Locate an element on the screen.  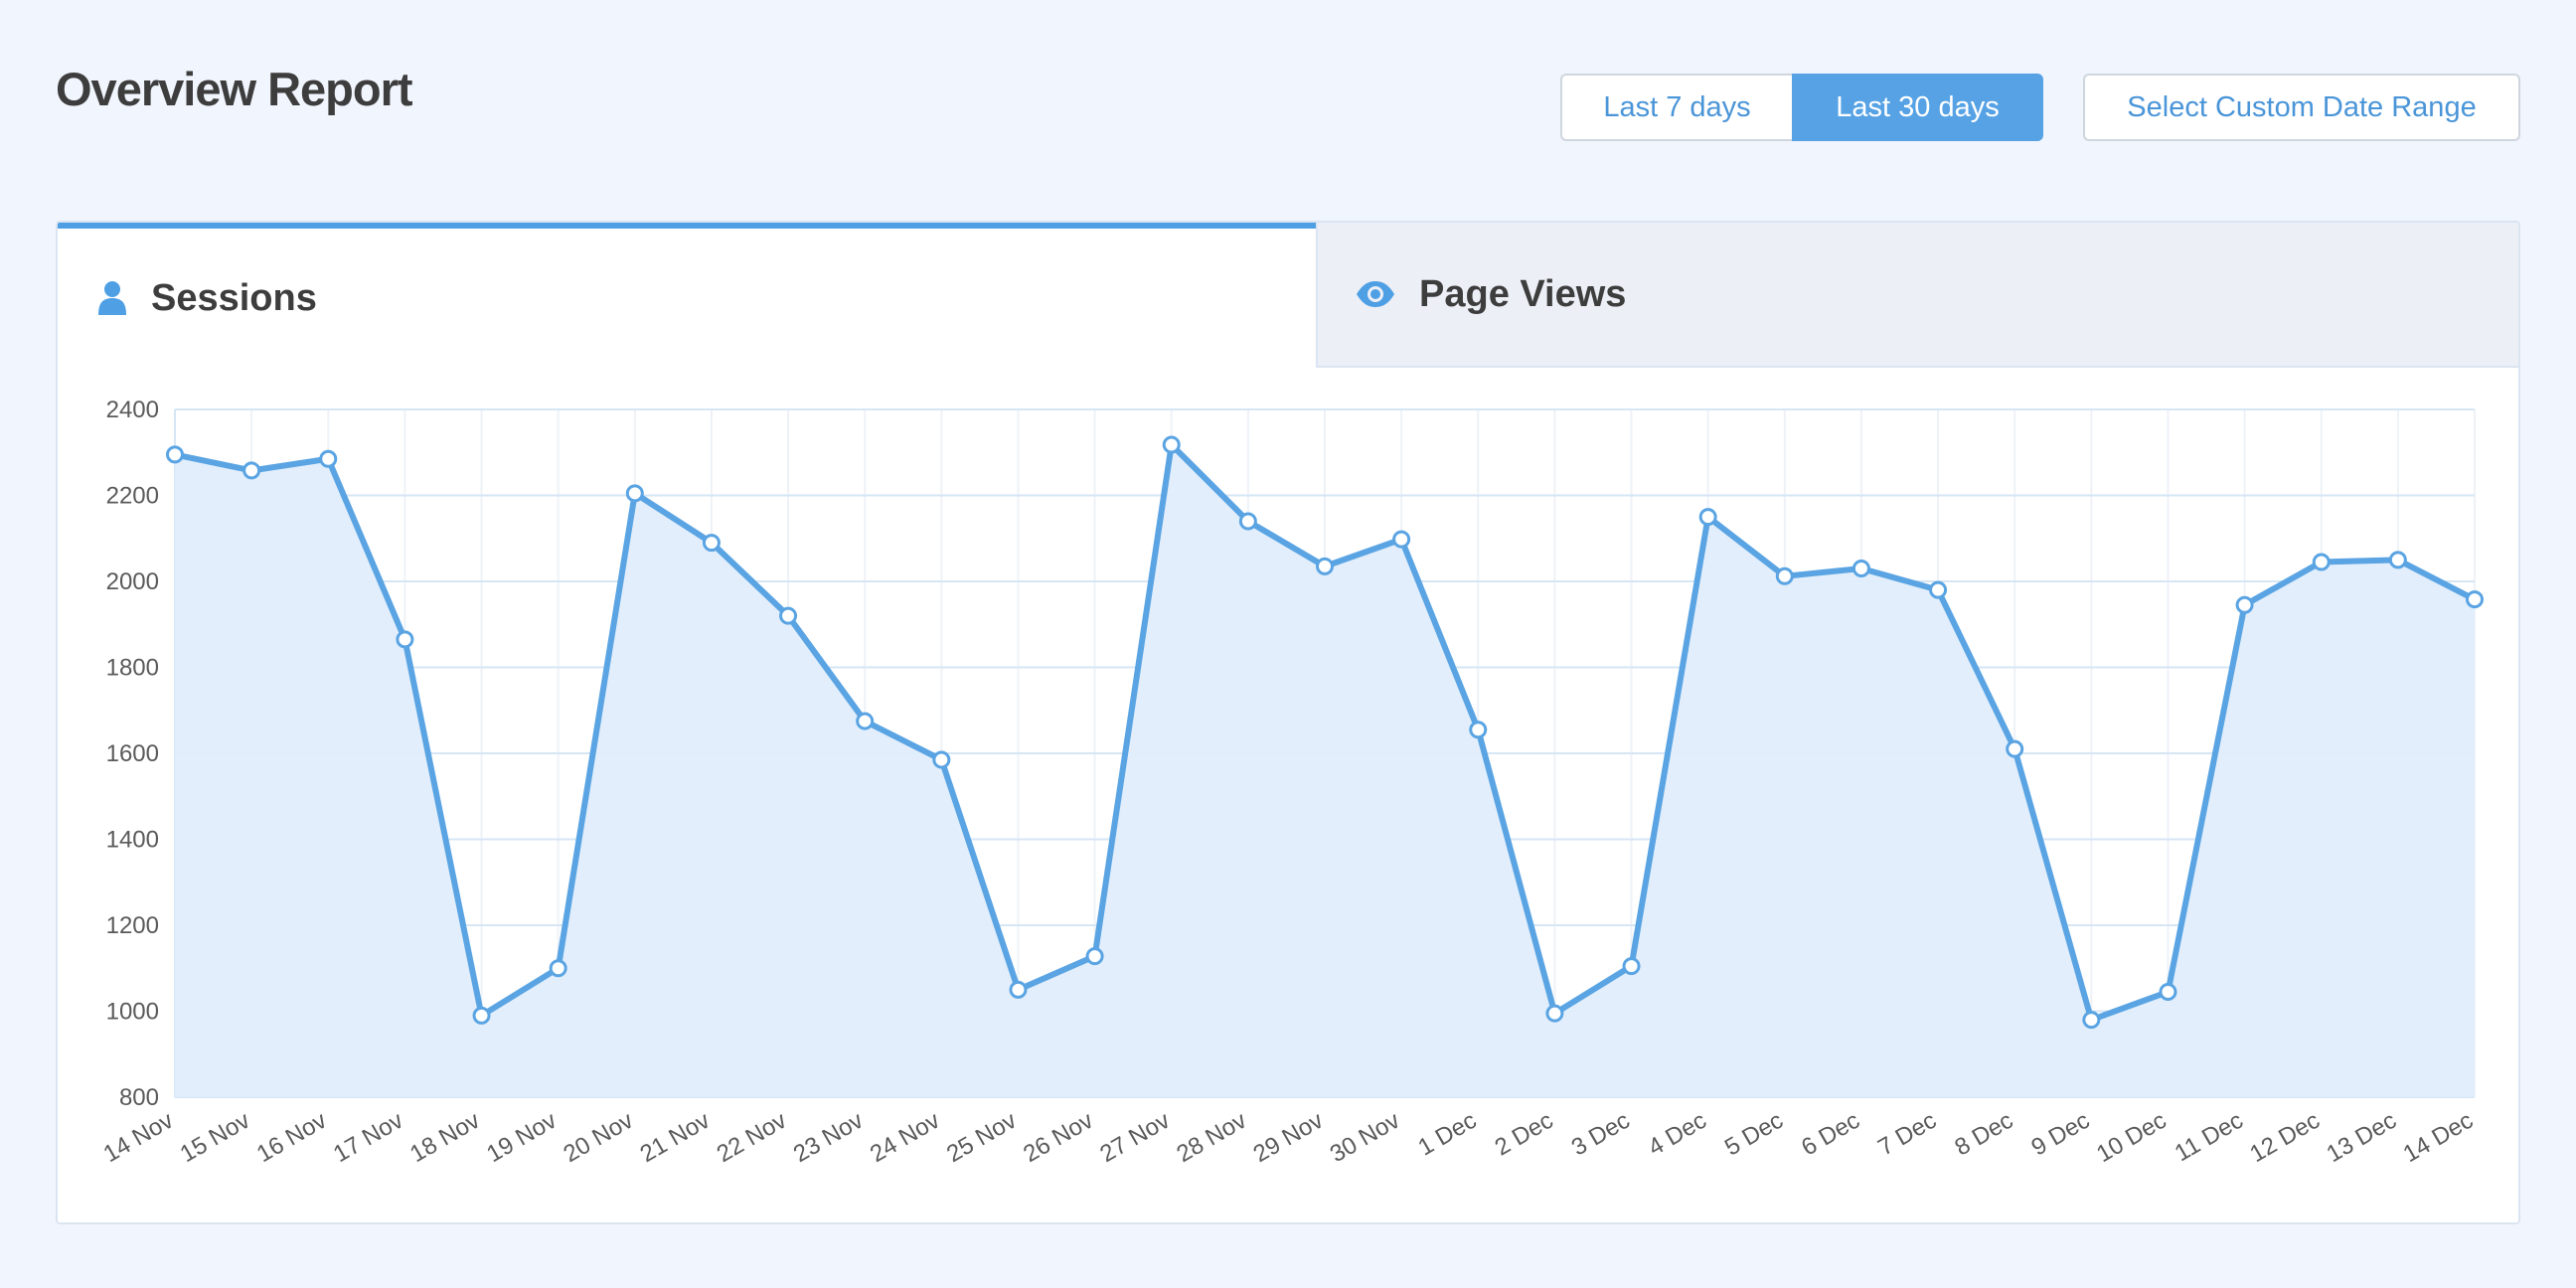
x-tick-label: 6 Dec is located at coordinates (1830, 1134).